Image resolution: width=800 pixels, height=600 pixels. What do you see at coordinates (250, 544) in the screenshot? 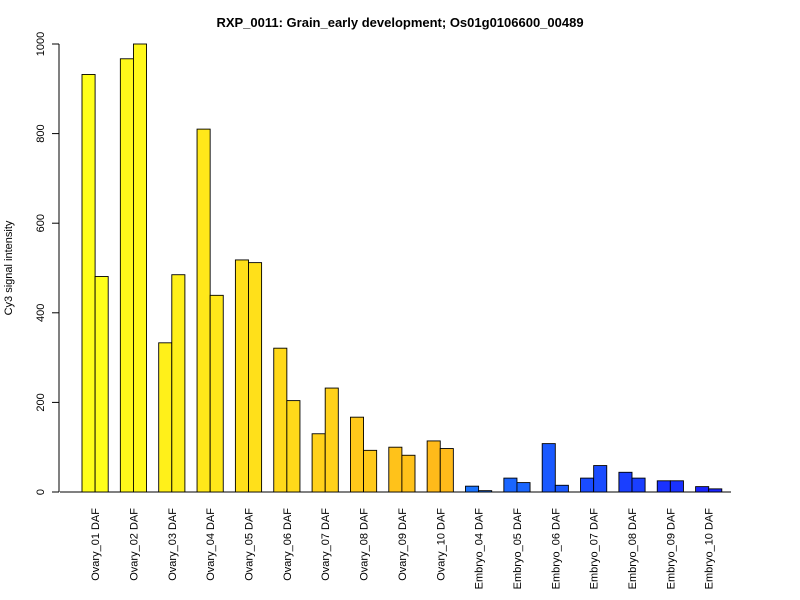
I see `x-tick-label: Ovary_05 DAF` at bounding box center [250, 544].